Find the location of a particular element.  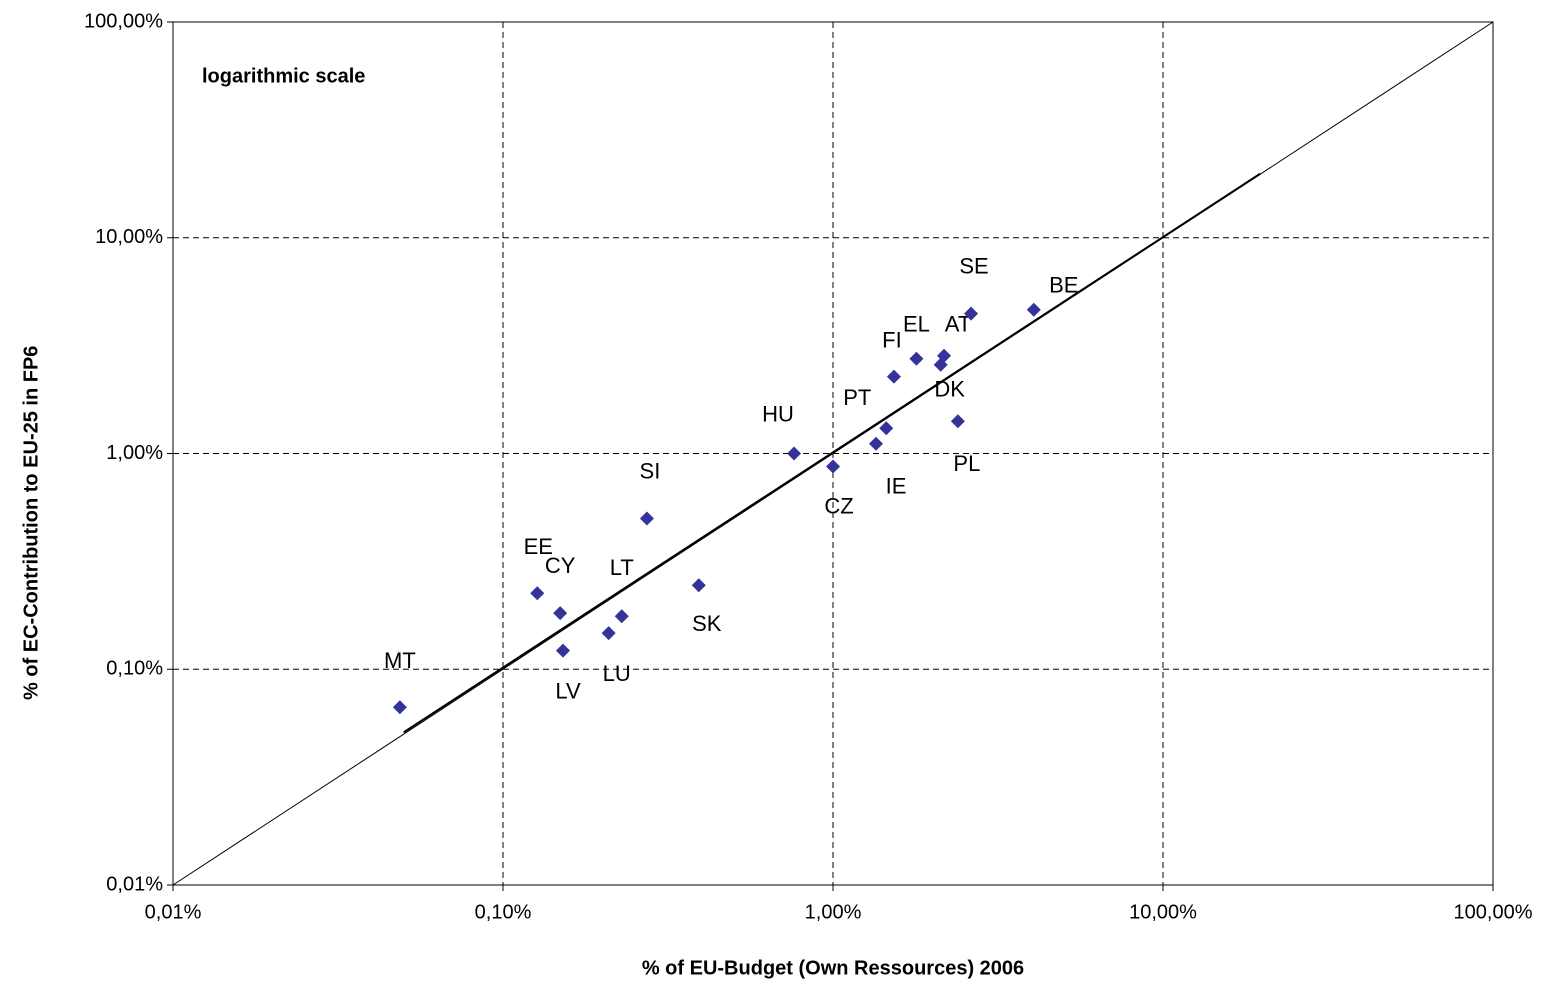

point-label: CY is located at coordinates (560, 565).